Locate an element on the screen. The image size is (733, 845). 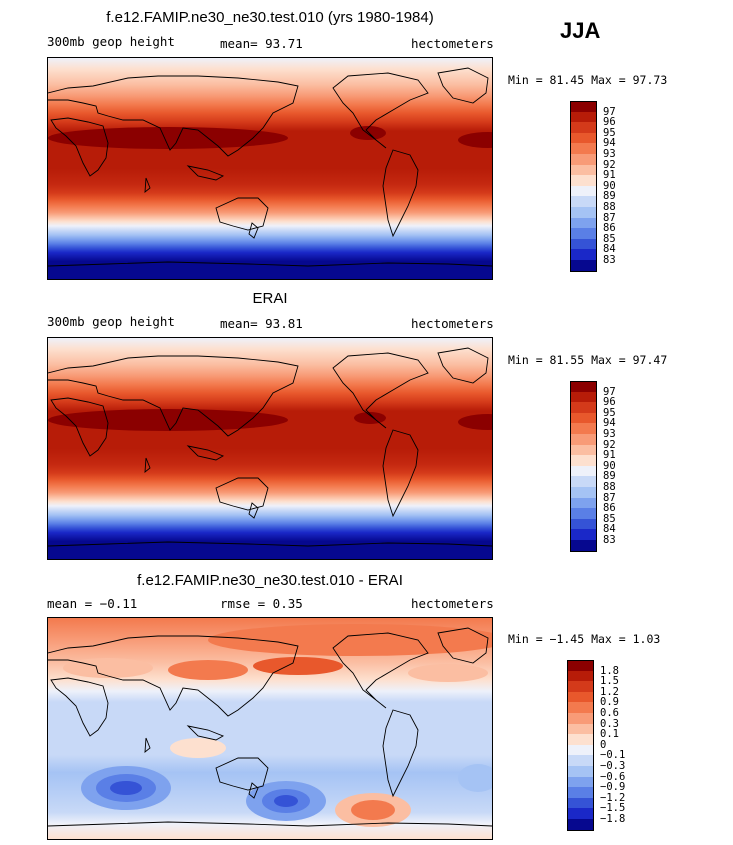
panel-1-minmax: Min = 81.45 Max = 97.73 is located at coordinates (588, 80).